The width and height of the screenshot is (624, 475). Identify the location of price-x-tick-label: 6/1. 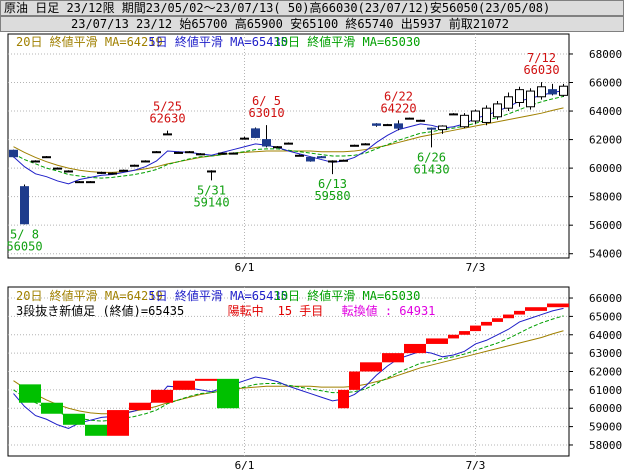
(245, 267).